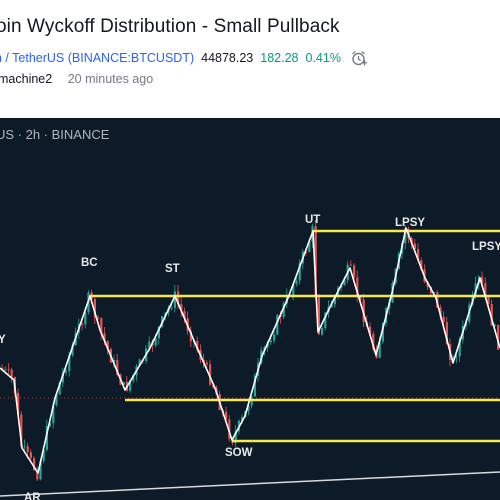 The height and width of the screenshot is (500, 500). I want to click on author-row: machine2 20 minutes ago, so click(76, 79).